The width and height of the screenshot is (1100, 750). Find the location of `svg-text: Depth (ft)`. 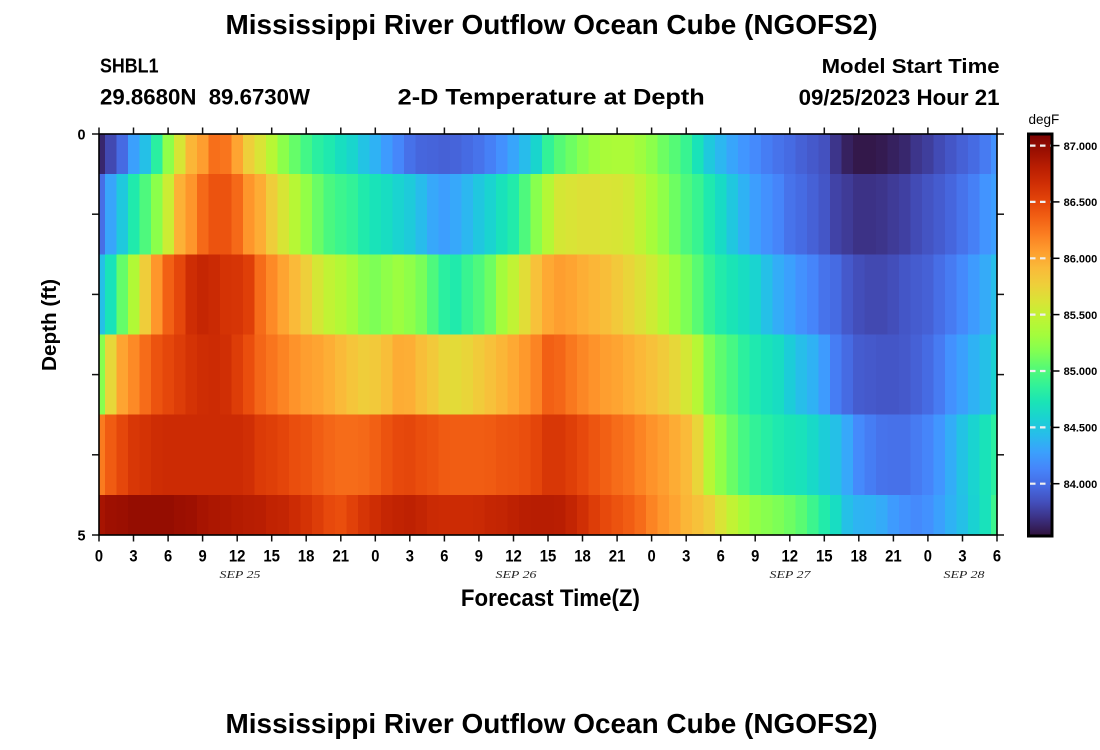

svg-text: Depth (ft) is located at coordinates (50, 325).